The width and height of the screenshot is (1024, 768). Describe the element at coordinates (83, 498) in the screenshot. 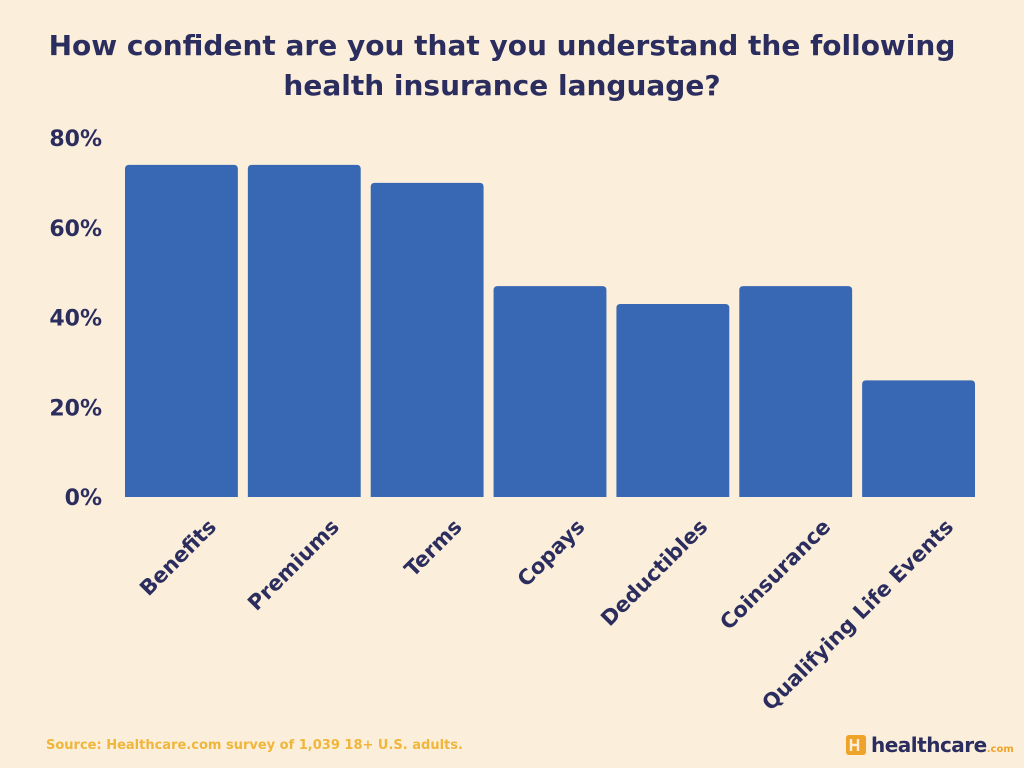

I see `y-tick-label: 0%` at that location.